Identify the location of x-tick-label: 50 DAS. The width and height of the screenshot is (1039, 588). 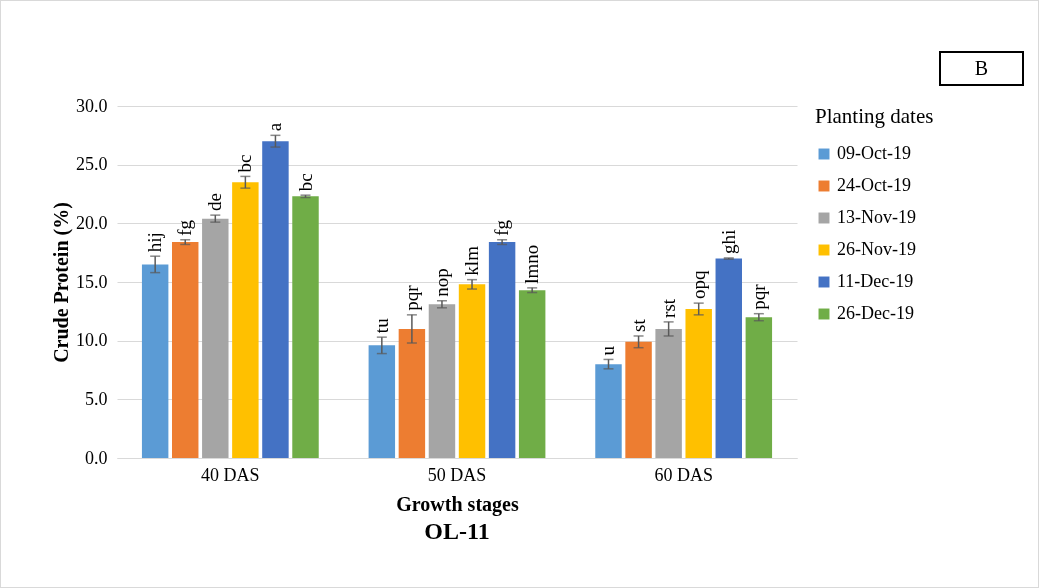
(457, 474).